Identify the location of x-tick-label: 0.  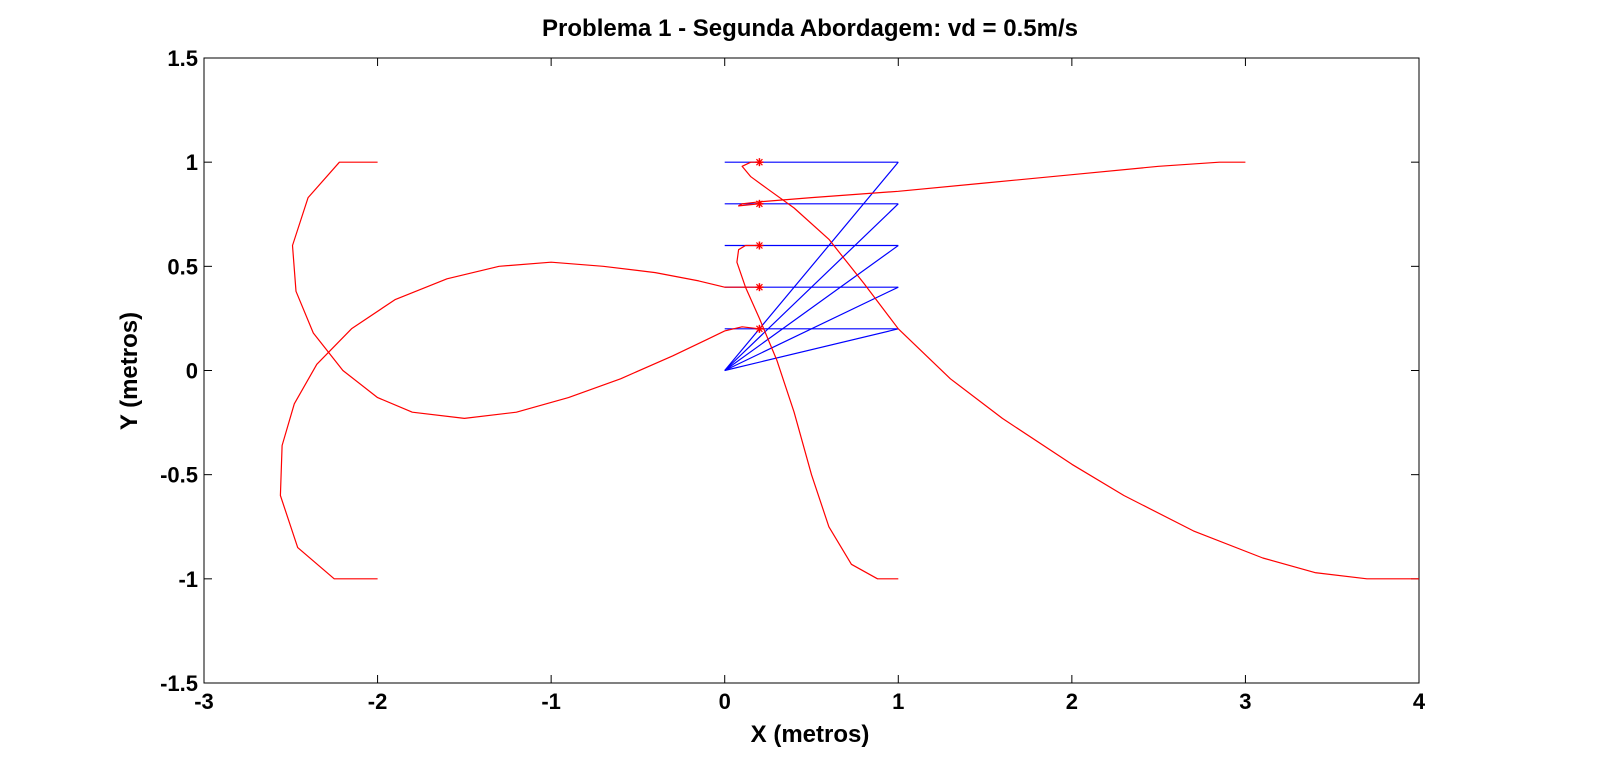
(725, 701).